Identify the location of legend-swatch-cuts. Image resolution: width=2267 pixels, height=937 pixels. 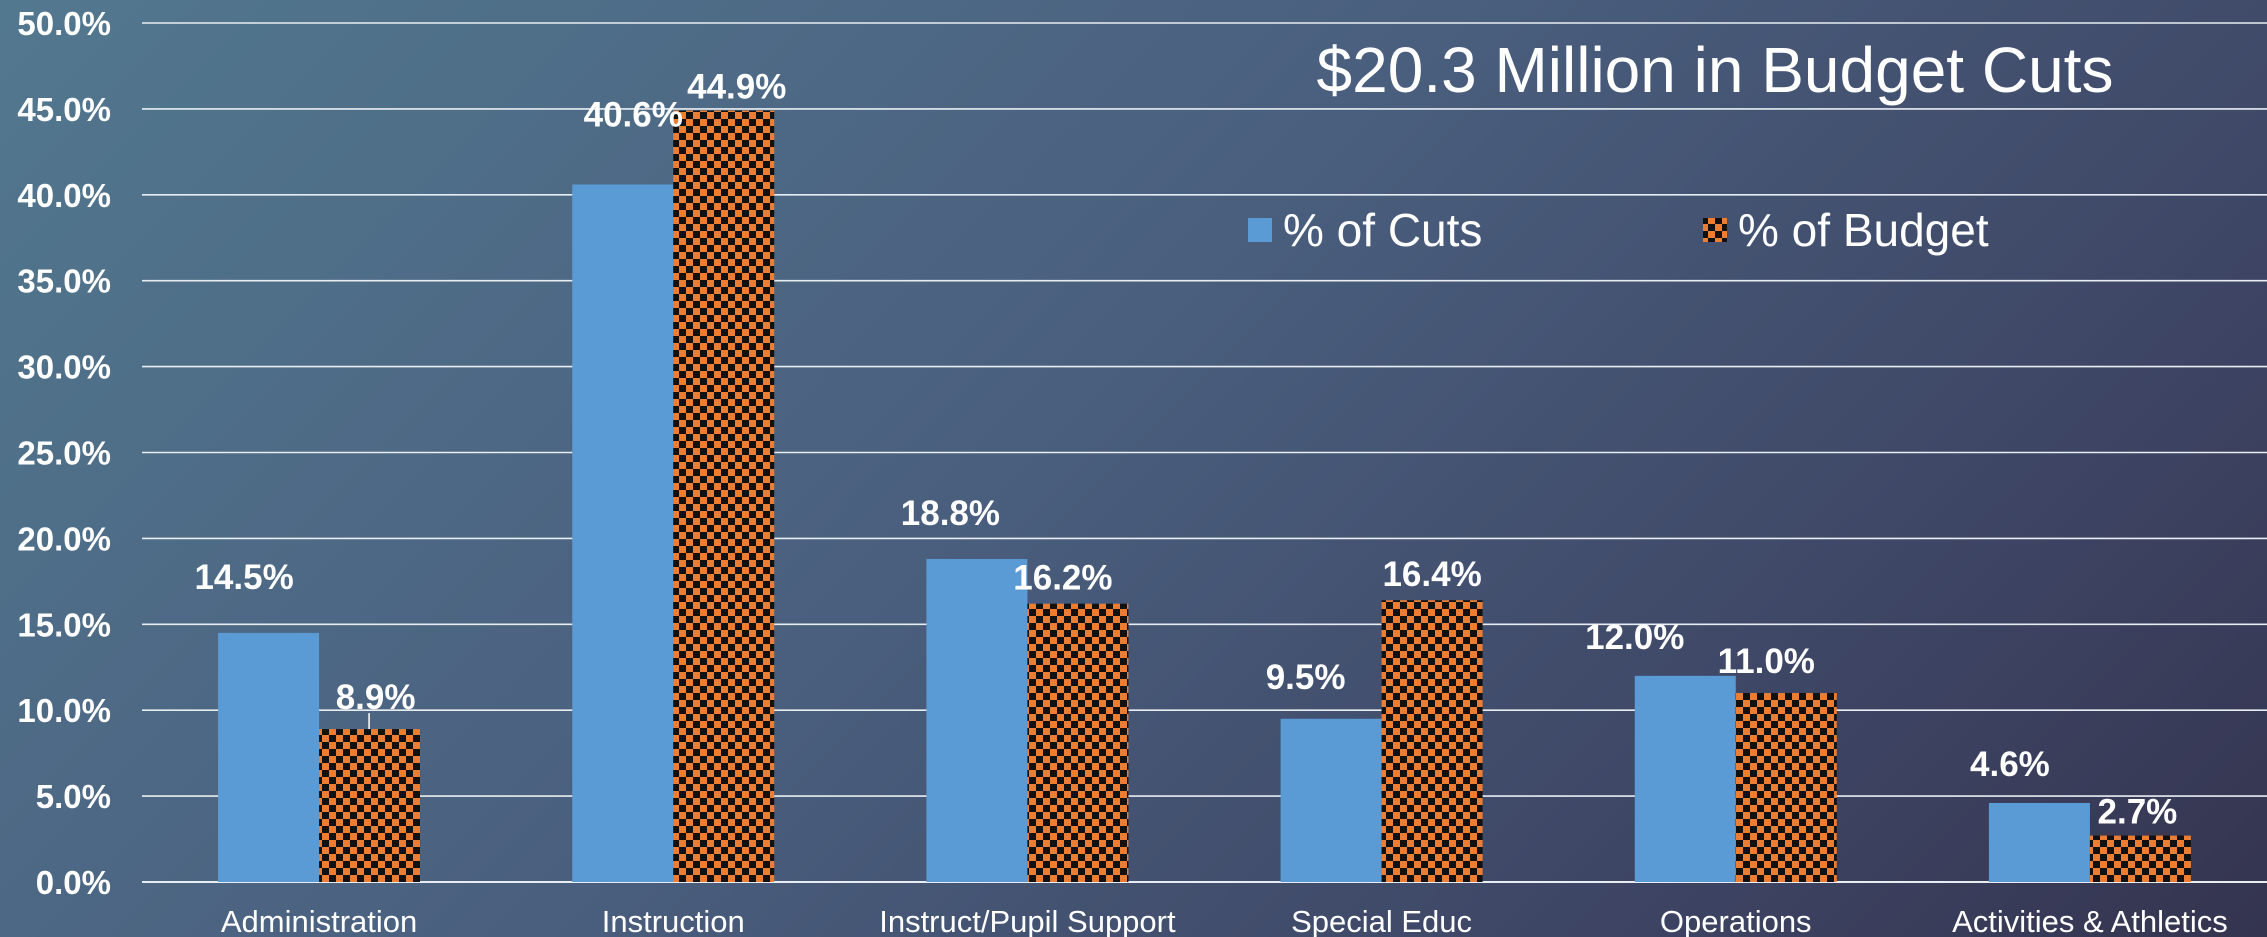
(1260, 230).